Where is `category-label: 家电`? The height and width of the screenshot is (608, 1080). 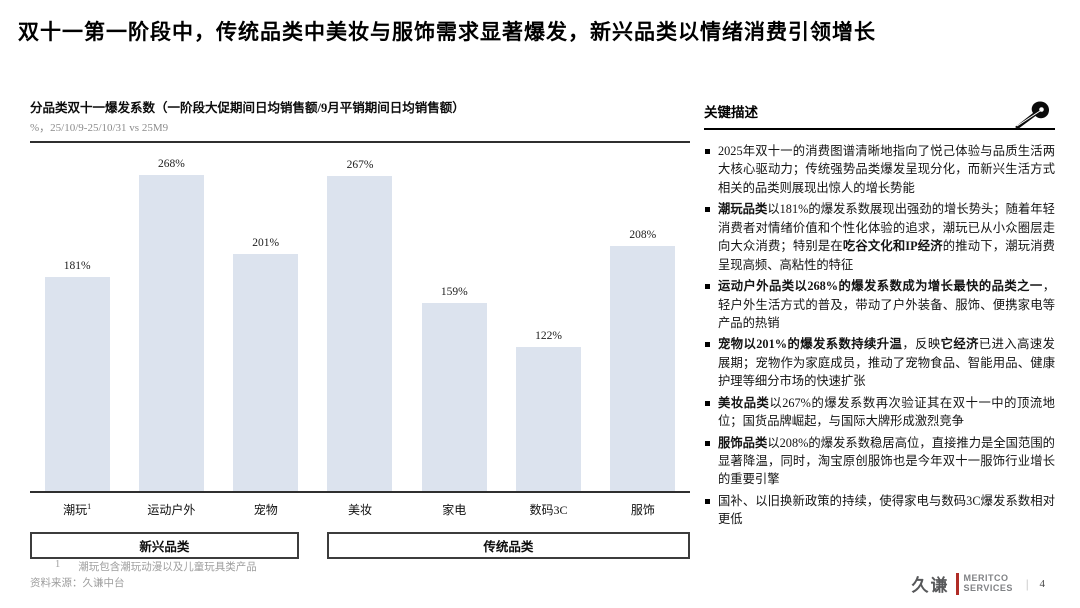 category-label: 家电 is located at coordinates (454, 510).